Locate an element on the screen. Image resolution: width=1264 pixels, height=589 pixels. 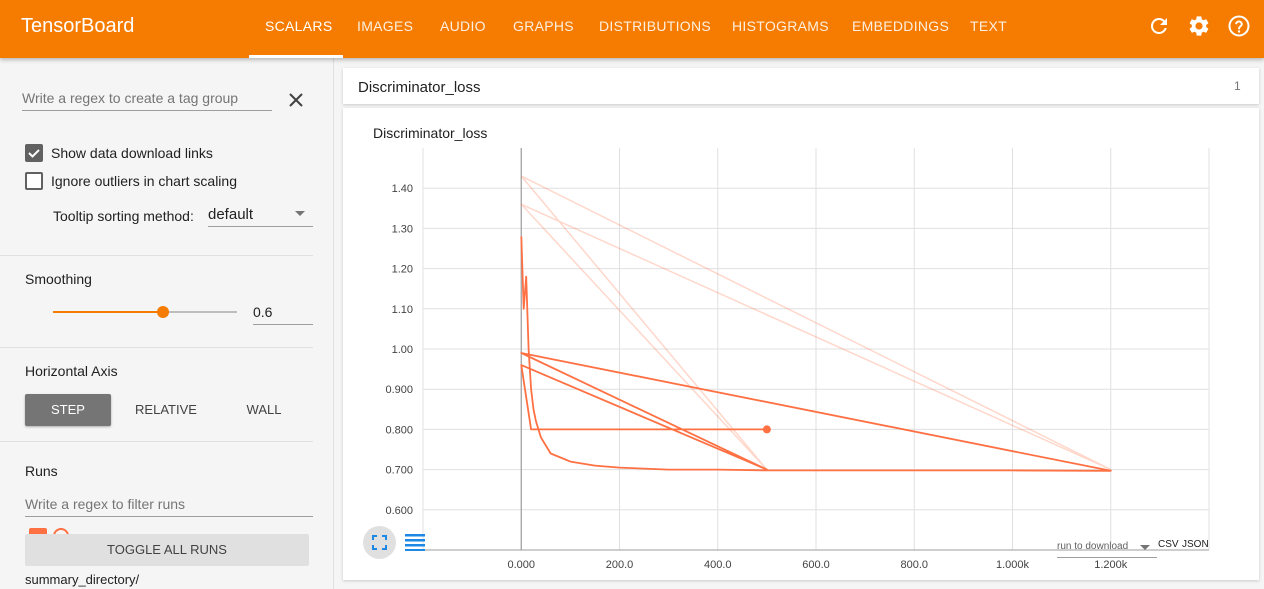
tab-images: IMAGES is located at coordinates (385, 26).